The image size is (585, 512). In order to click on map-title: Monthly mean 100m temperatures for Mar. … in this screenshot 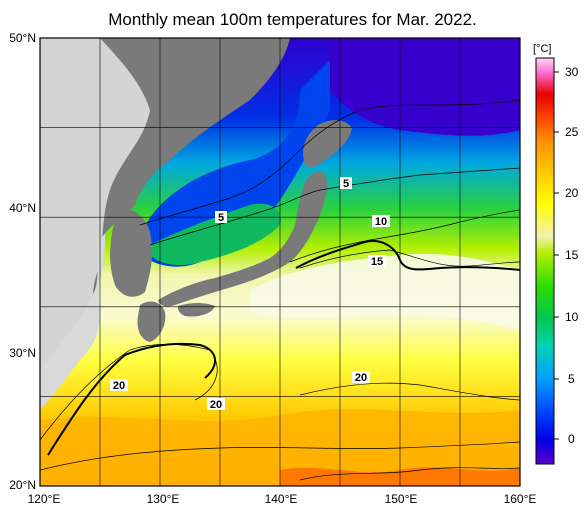, I will do `click(292, 19)`.